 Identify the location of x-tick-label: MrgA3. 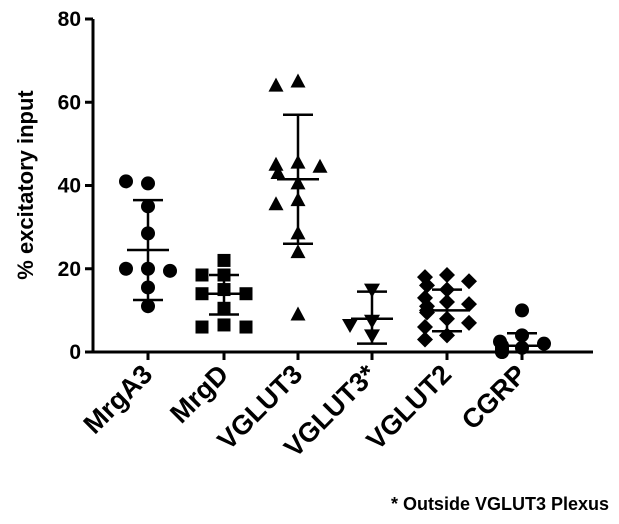
(118, 399).